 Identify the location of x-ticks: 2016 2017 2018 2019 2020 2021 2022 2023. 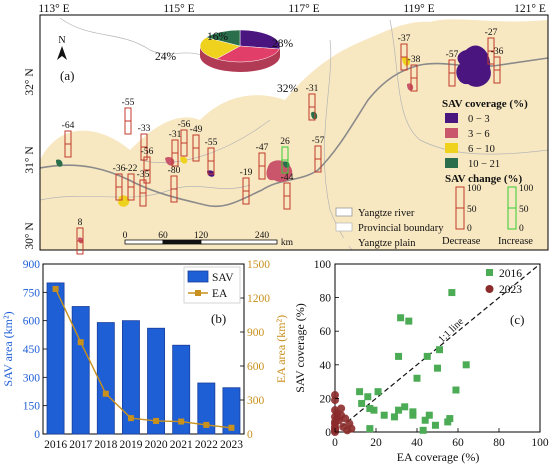
(143, 445).